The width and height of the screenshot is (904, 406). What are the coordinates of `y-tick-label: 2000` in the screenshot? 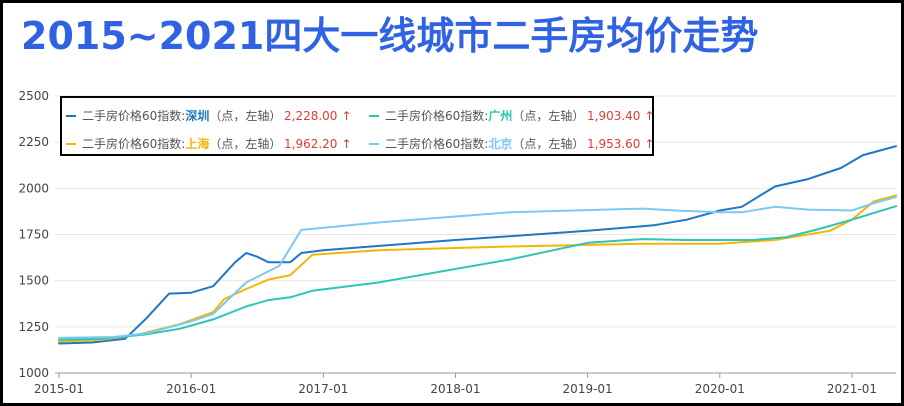 It's located at (33, 188).